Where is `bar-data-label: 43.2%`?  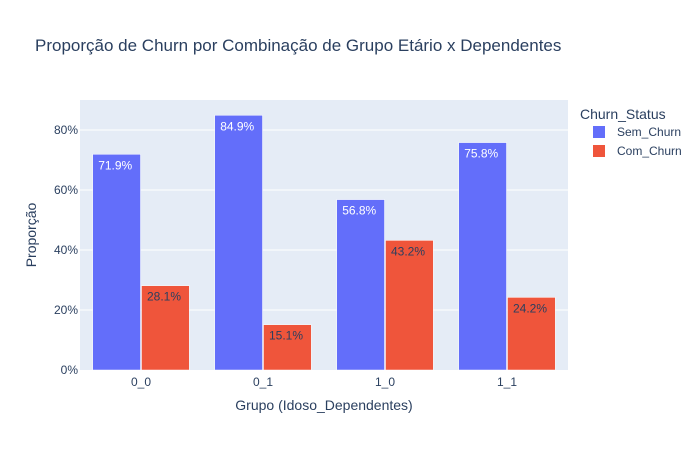 bar-data-label: 43.2% is located at coordinates (408, 251).